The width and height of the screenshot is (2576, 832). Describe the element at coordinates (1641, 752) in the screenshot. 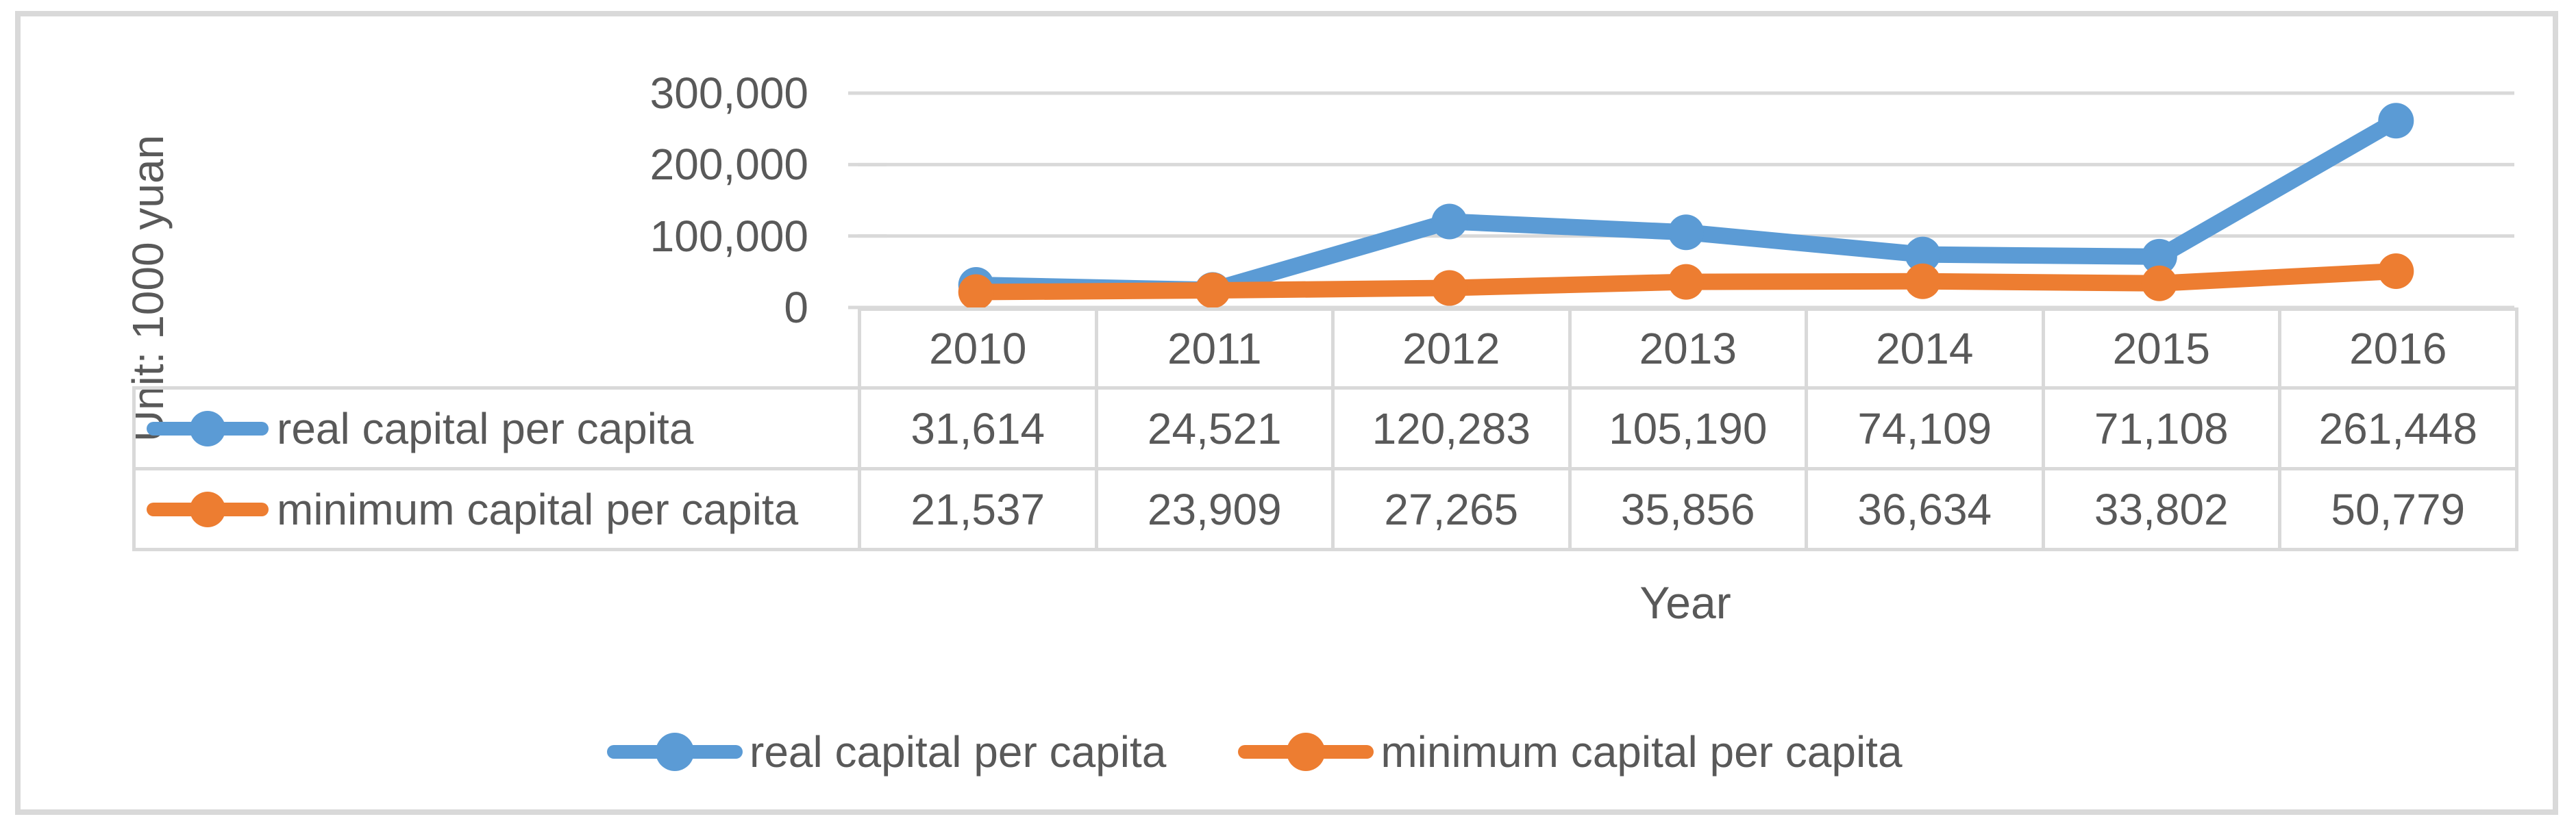

I see `legend-label: minimum capital per capita` at that location.